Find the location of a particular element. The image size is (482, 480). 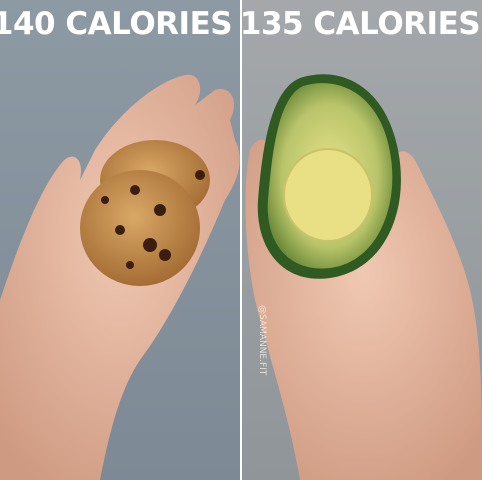

left-caption: 140 CALORIES is located at coordinates (116, 24).